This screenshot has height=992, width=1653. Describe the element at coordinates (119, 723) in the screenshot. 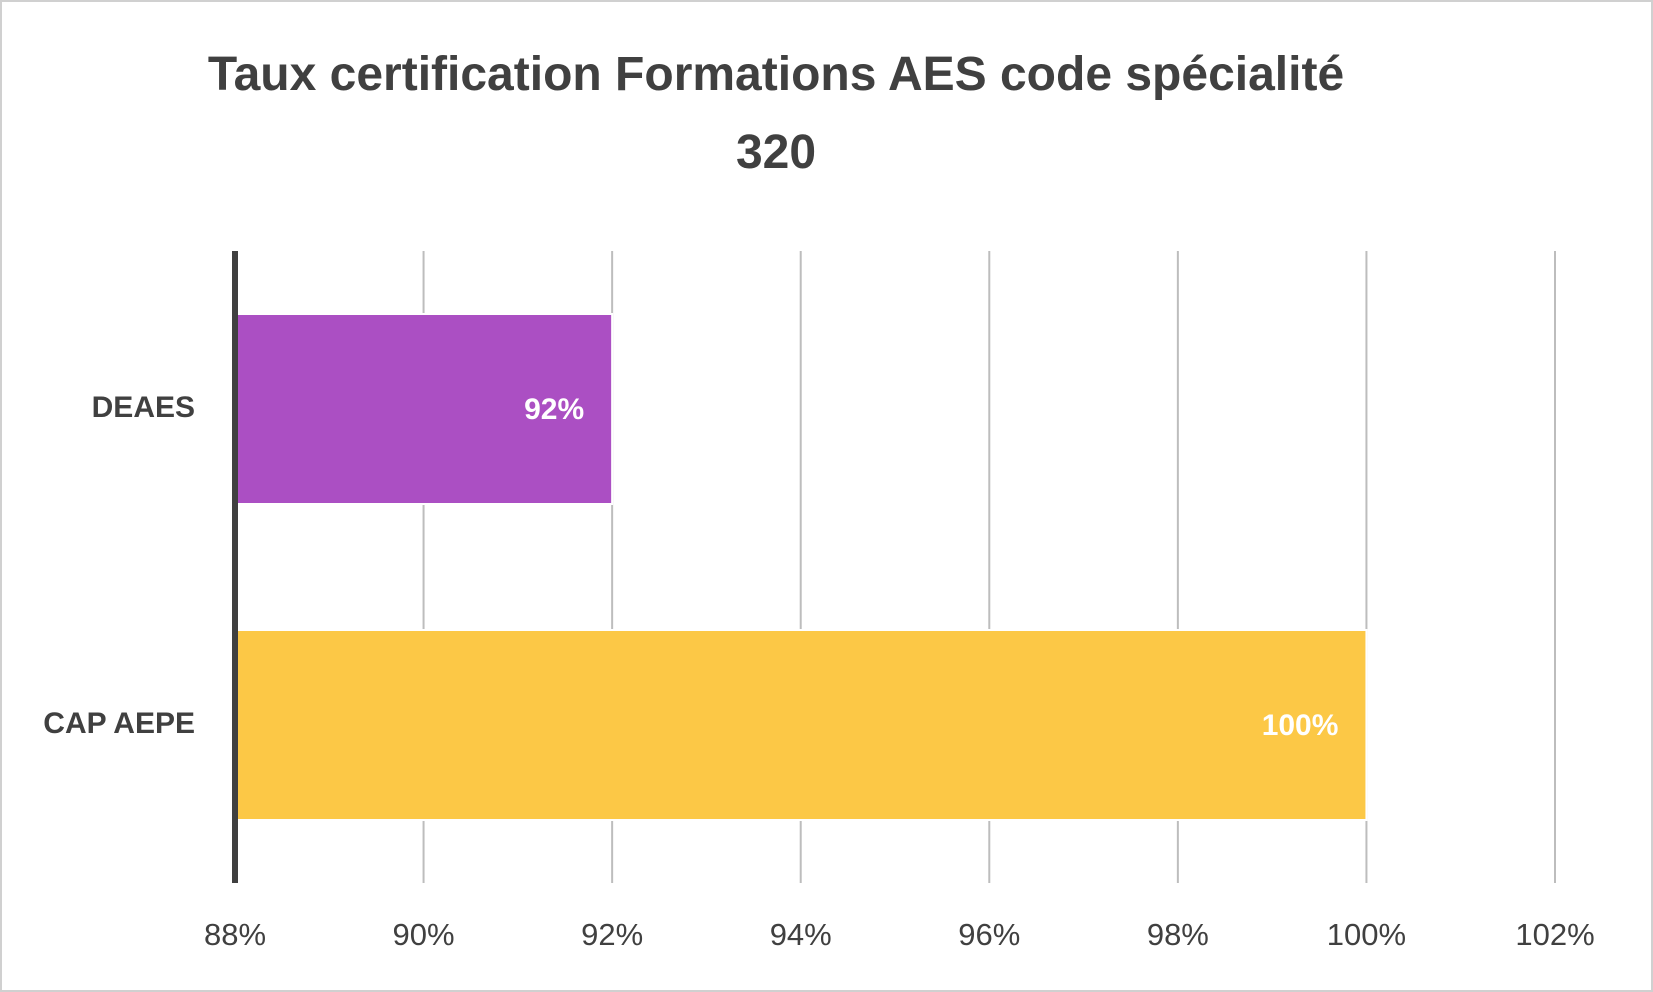

I see `y-tick-label: CAP AEPE` at that location.